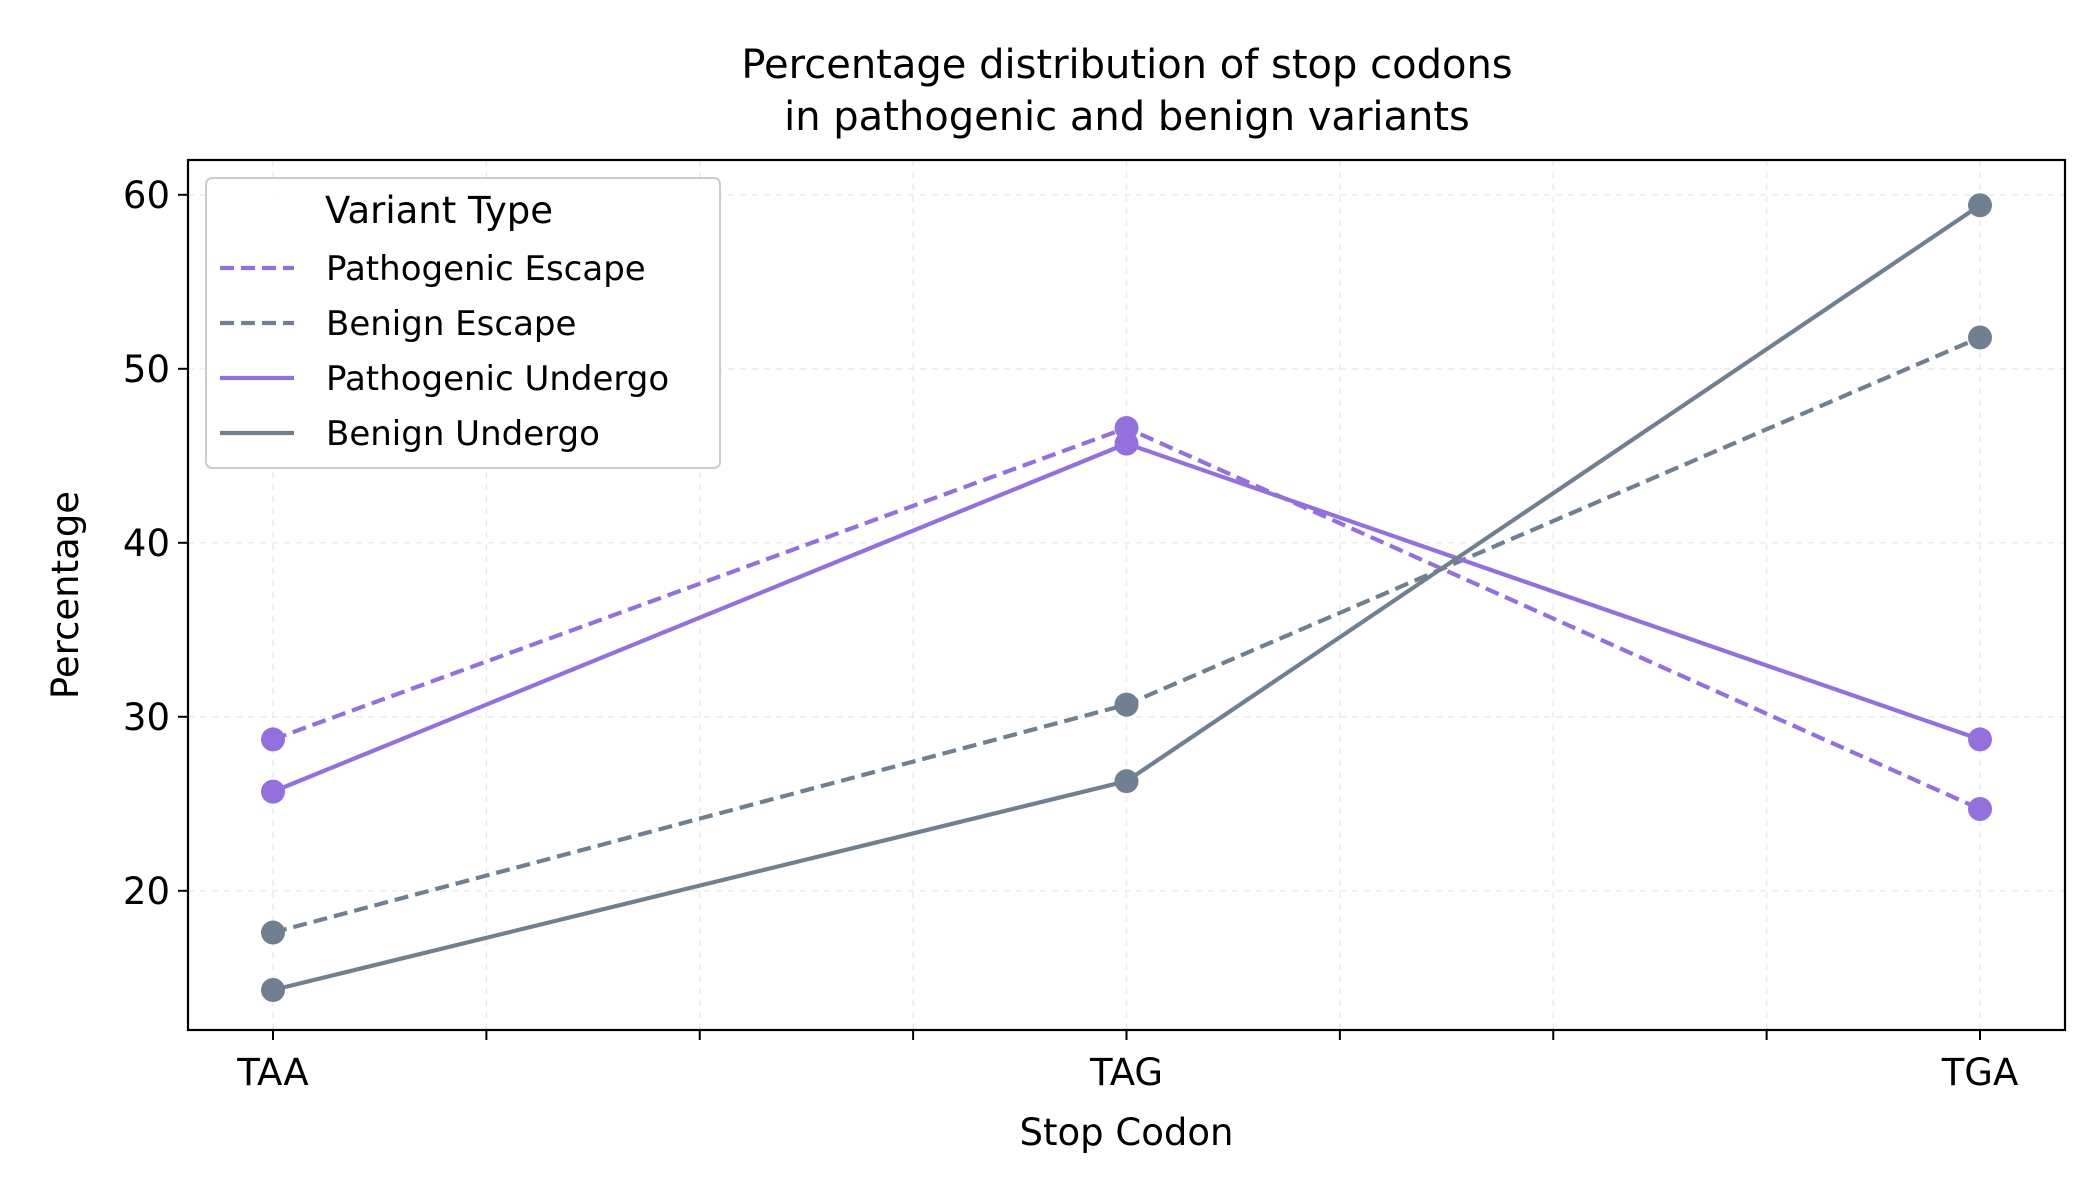  I want to click on x-tick-label: TAG, so click(1126, 1072).